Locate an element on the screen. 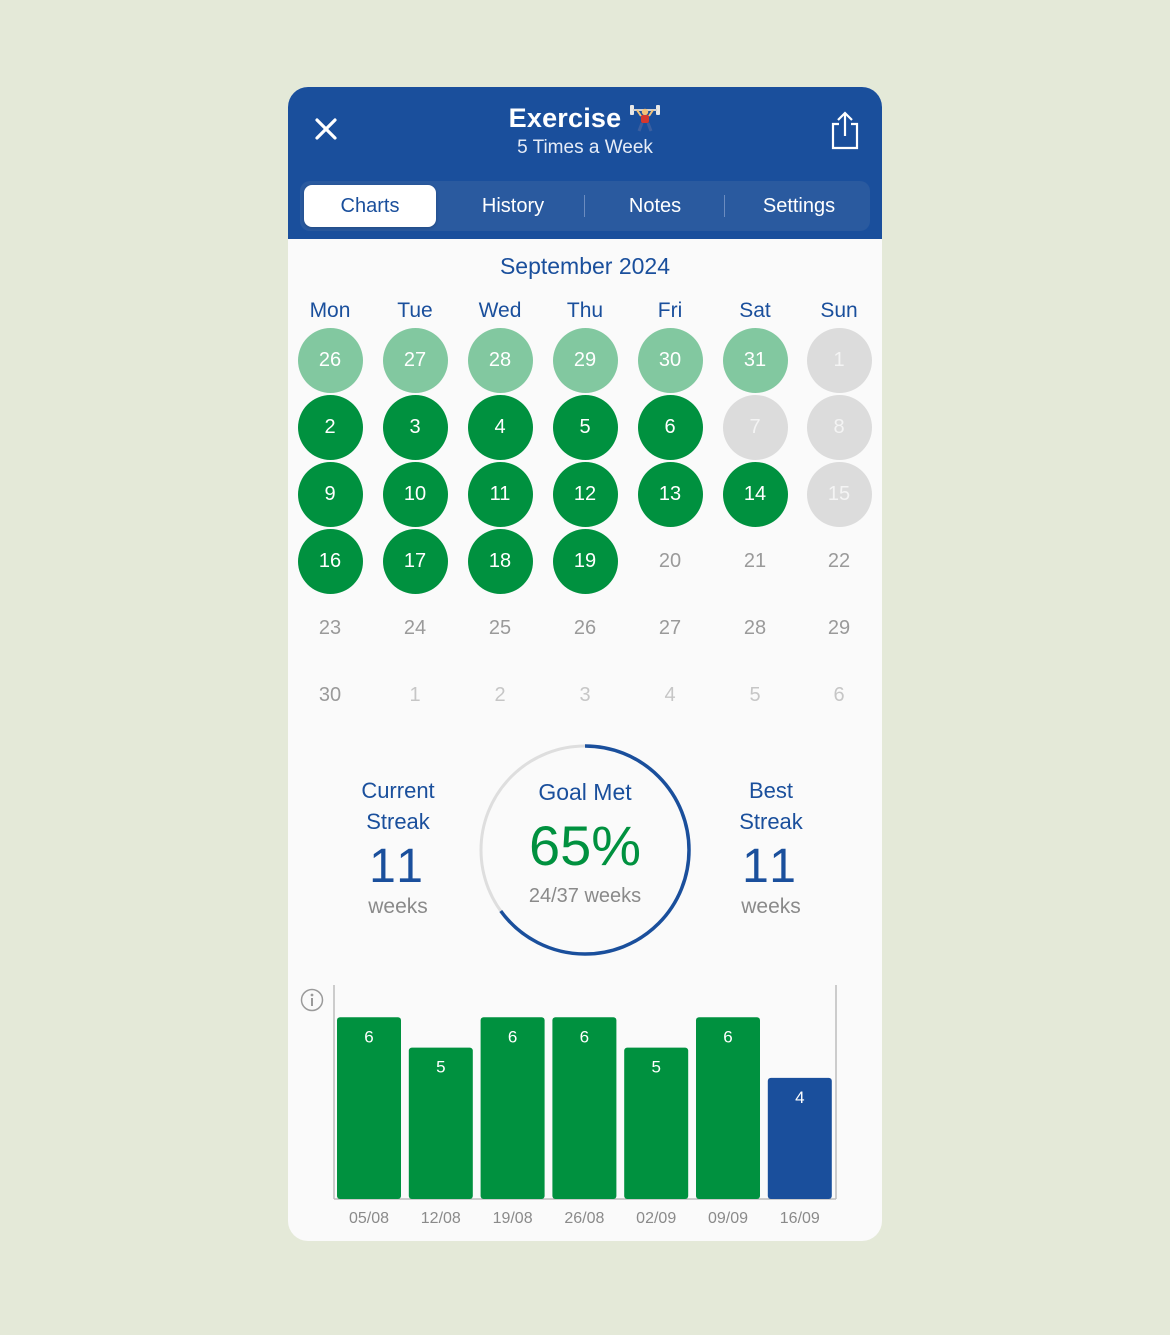 This screenshot has height=1335, width=1170. weekday-tue: Tue is located at coordinates (415, 310).